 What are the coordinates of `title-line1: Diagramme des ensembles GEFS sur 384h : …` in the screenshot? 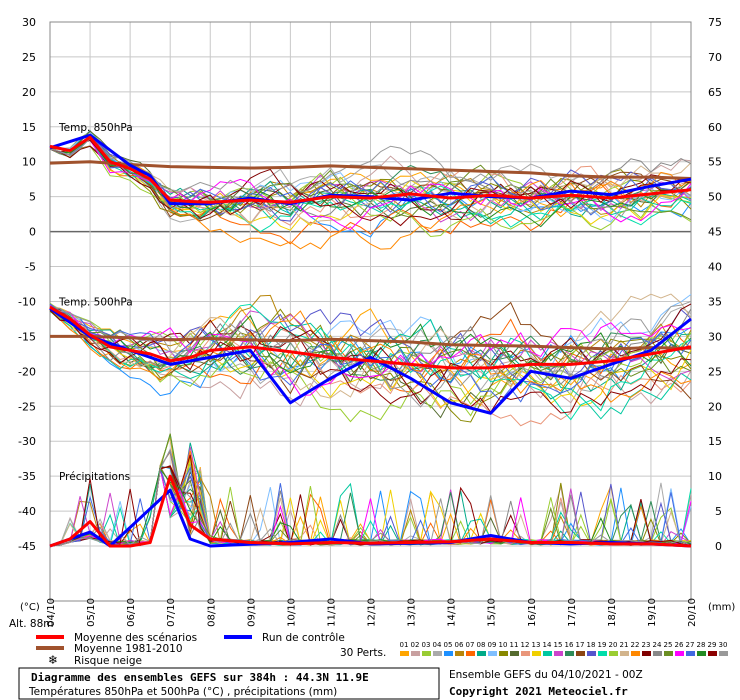 It's located at (200, 677).